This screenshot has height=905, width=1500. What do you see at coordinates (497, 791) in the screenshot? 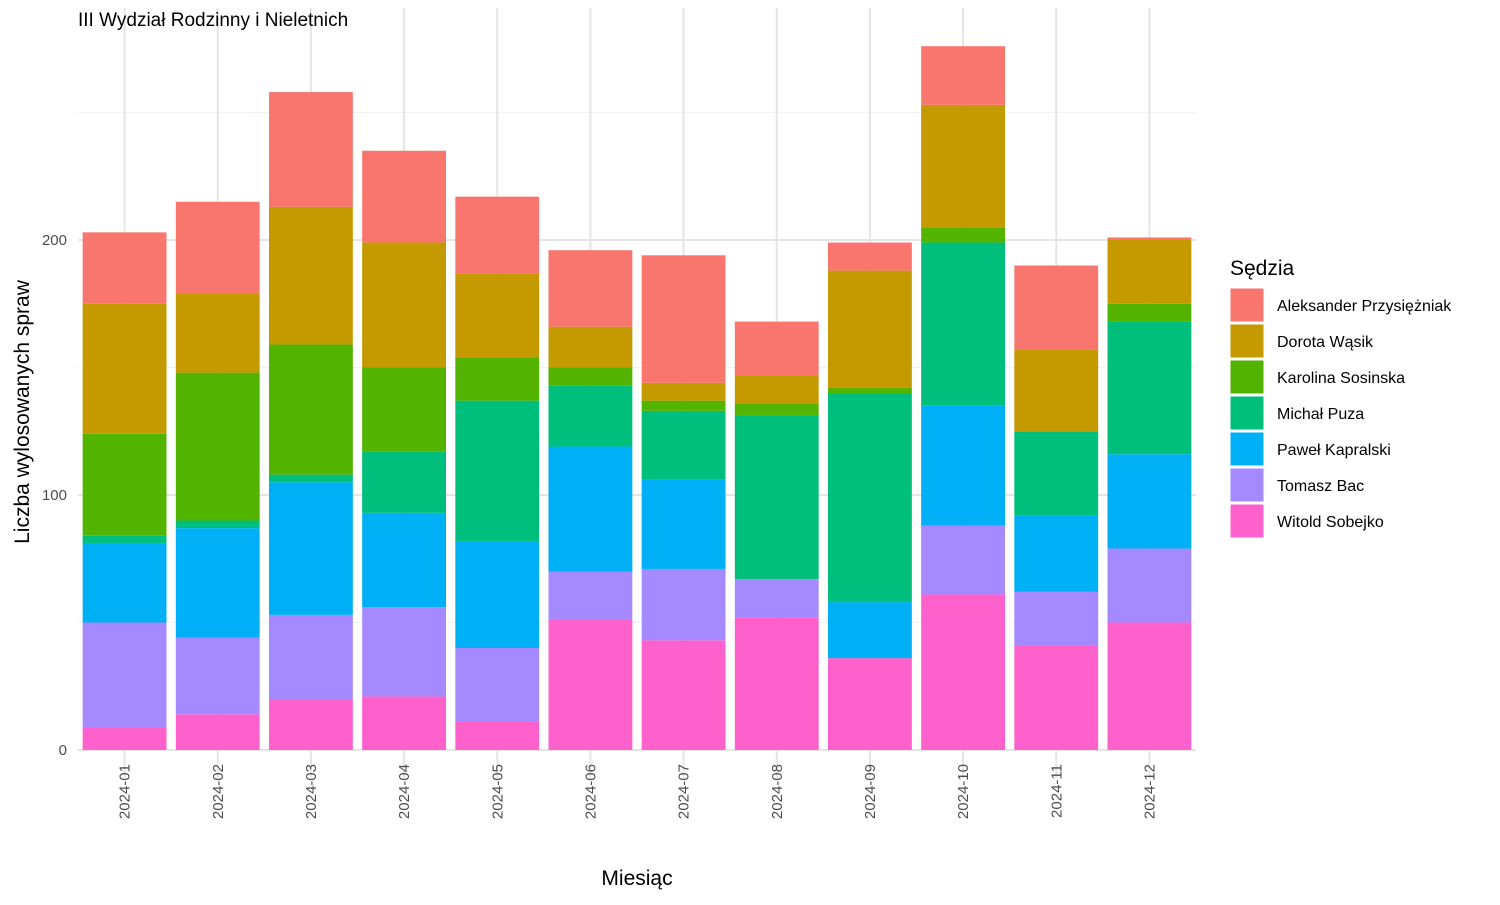
I see `x-tick-label: 2024-05` at bounding box center [497, 791].